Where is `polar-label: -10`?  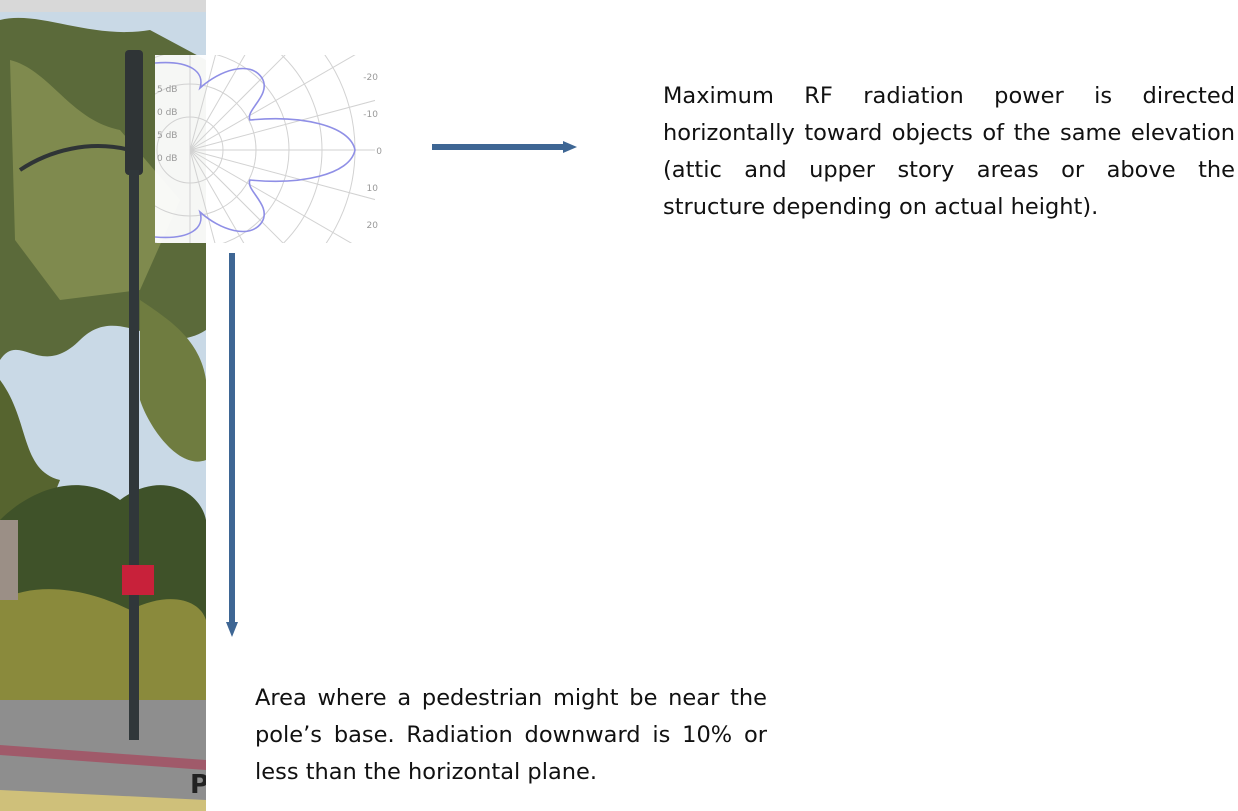
polar-label: -10 is located at coordinates (370, 115).